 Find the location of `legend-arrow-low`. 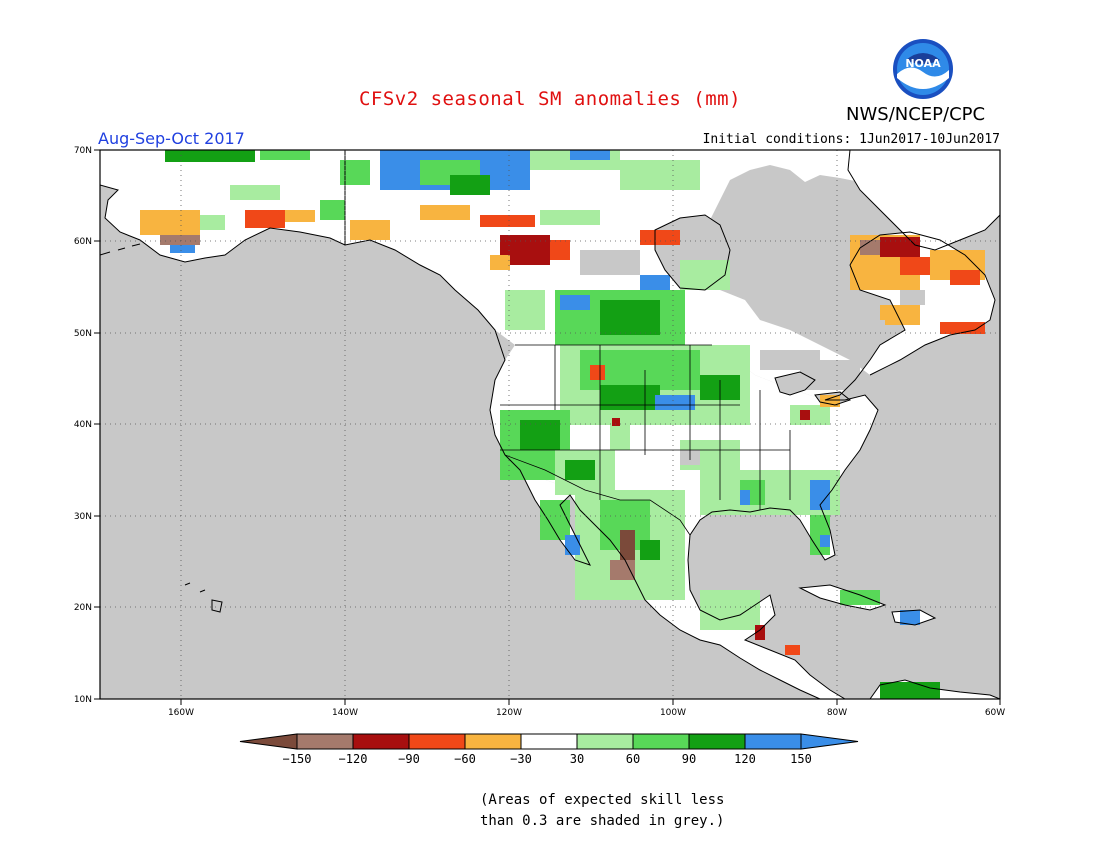

legend-arrow-low is located at coordinates (268, 741).